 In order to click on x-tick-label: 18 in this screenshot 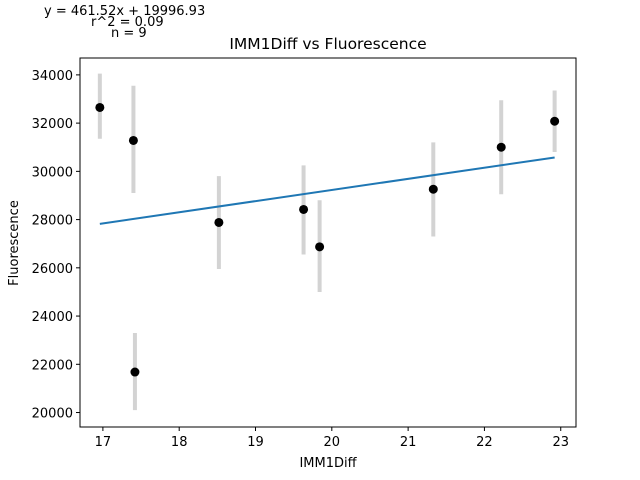, I will do `click(179, 442)`.